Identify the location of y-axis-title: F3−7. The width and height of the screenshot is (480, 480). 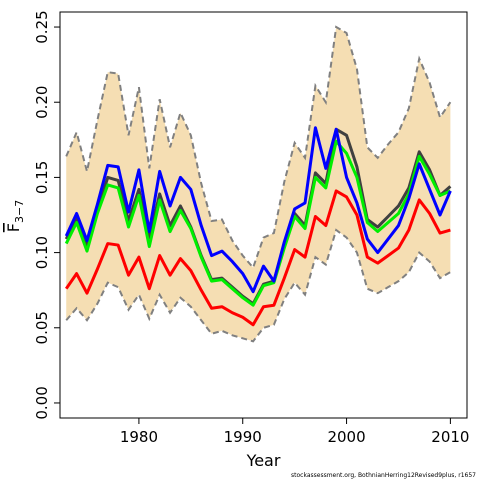
(15, 216).